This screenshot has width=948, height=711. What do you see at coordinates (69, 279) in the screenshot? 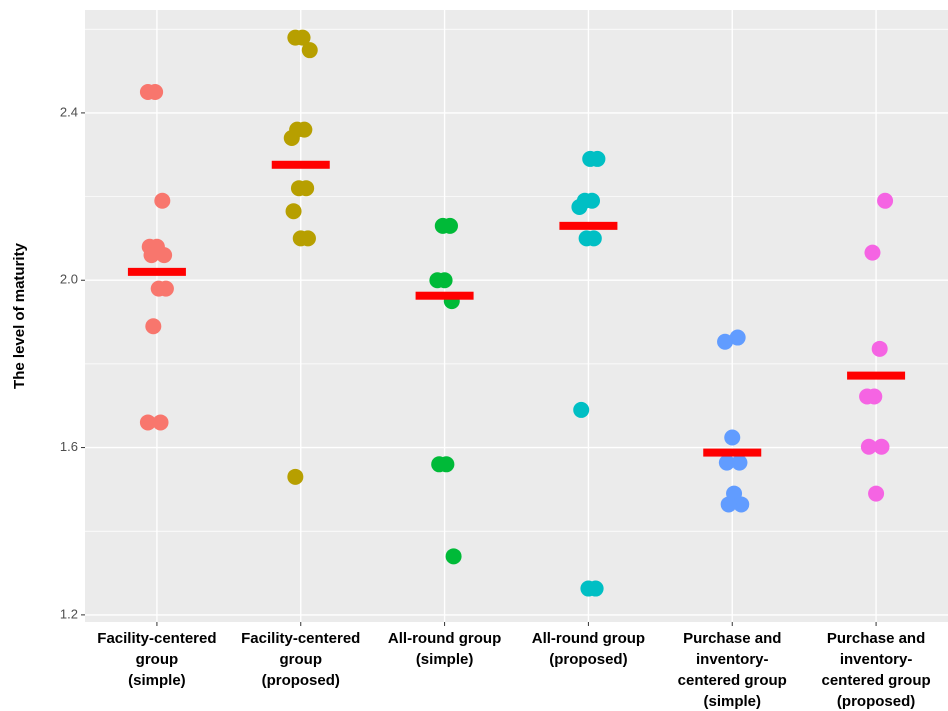
I see `y-tick-label: 2.0` at bounding box center [69, 279].